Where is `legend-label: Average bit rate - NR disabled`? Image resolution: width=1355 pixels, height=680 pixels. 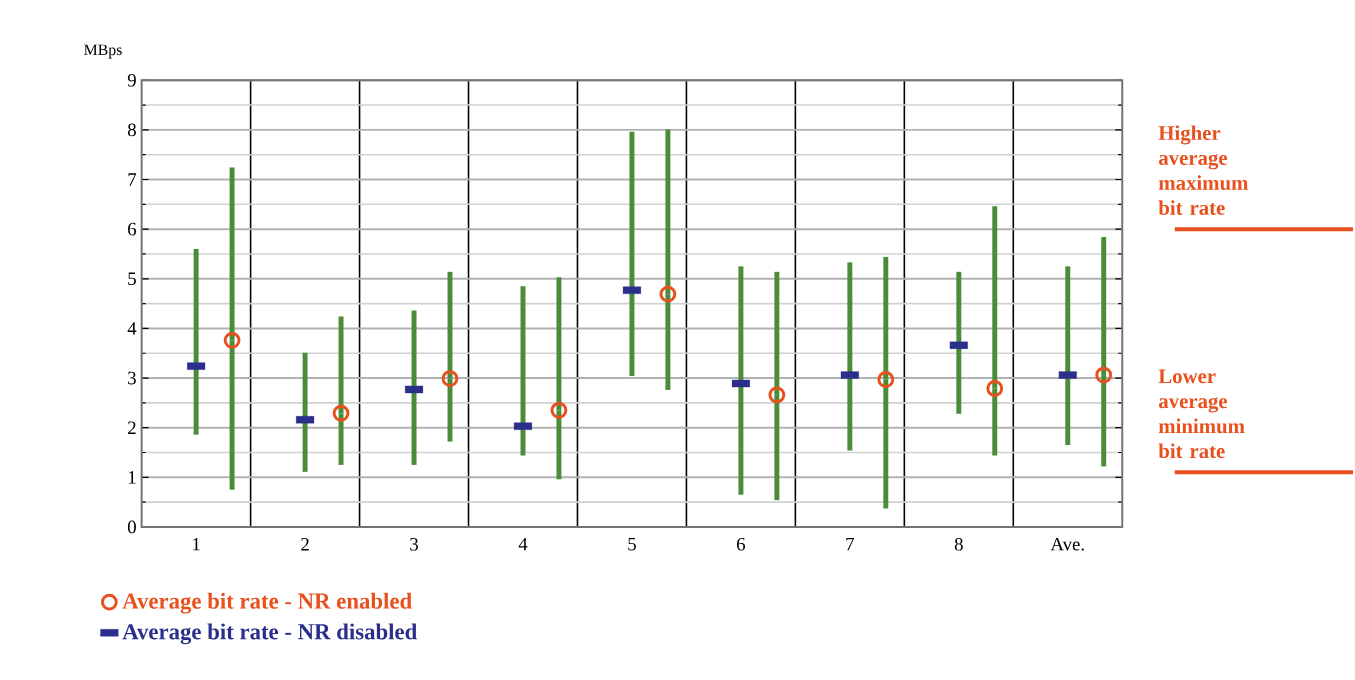
legend-label: Average bit rate - NR disabled is located at coordinates (270, 633).